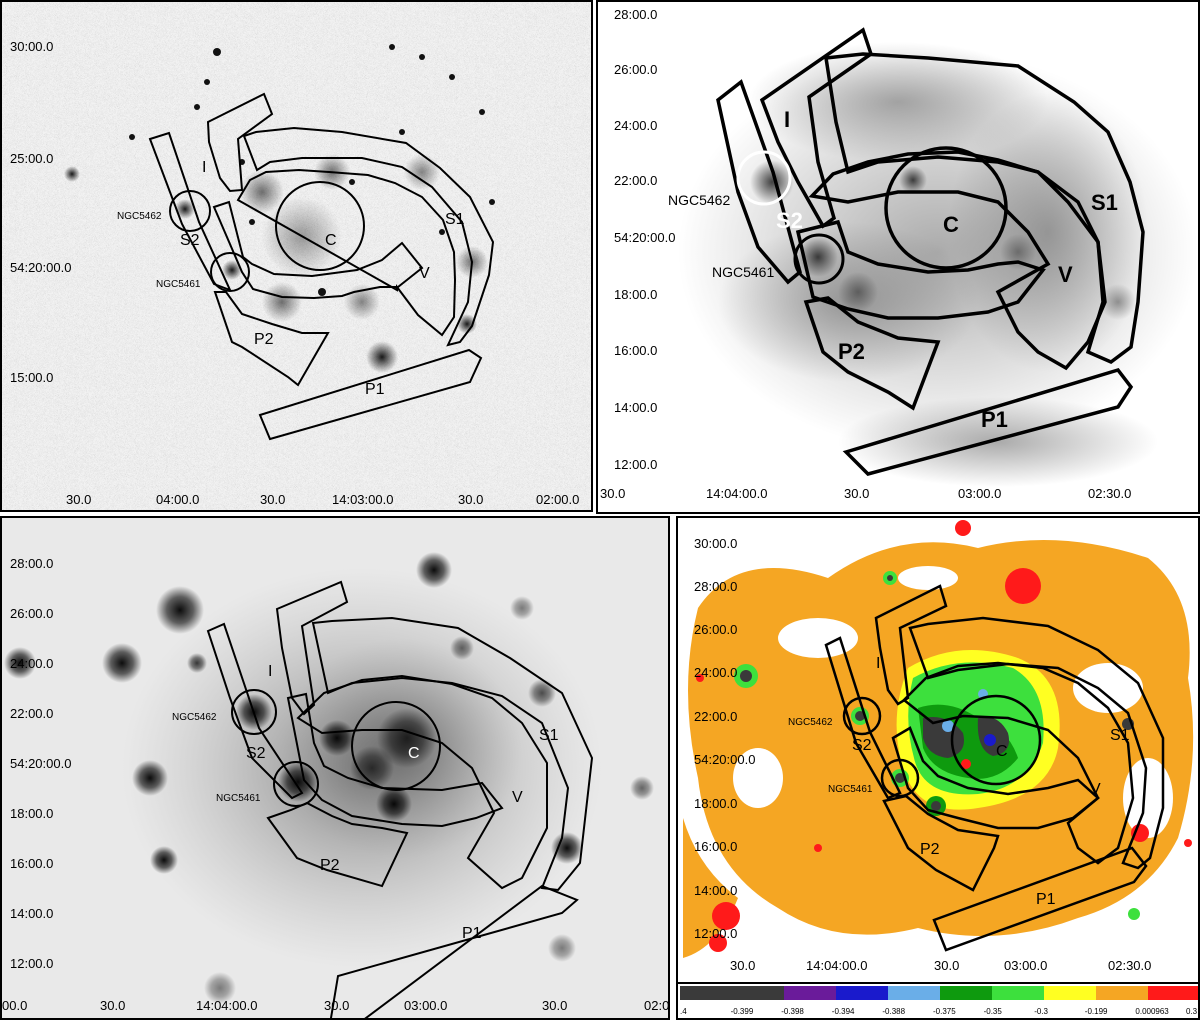 This screenshot has width=1200, height=1020. What do you see at coordinates (1152, 1011) in the screenshot?
I see `colorbar-tick-label: 0.000963` at bounding box center [1152, 1011].